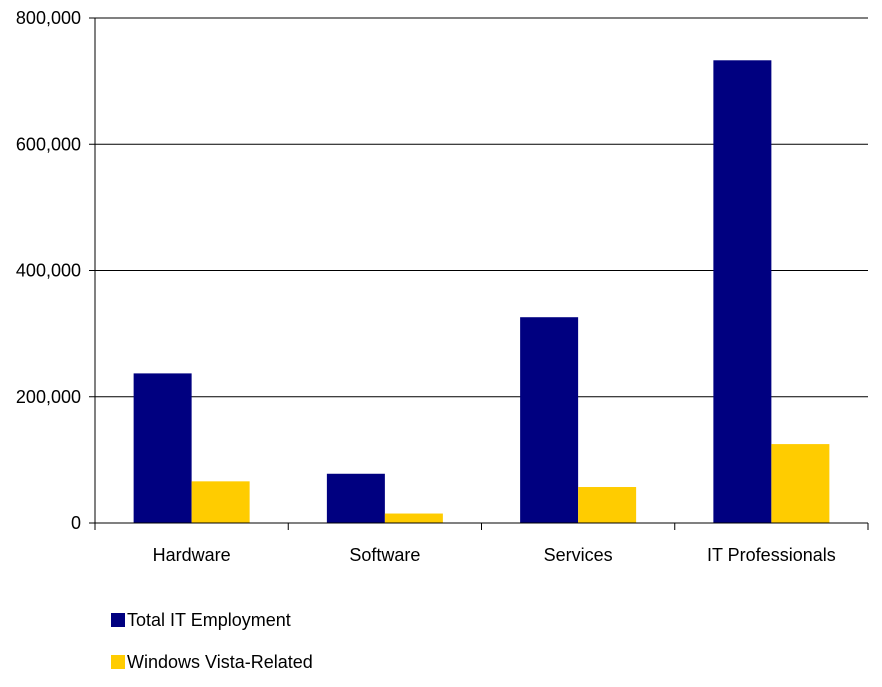 This screenshot has width=882, height=687. What do you see at coordinates (578, 555) in the screenshot?
I see `x-tick-label: Services` at bounding box center [578, 555].